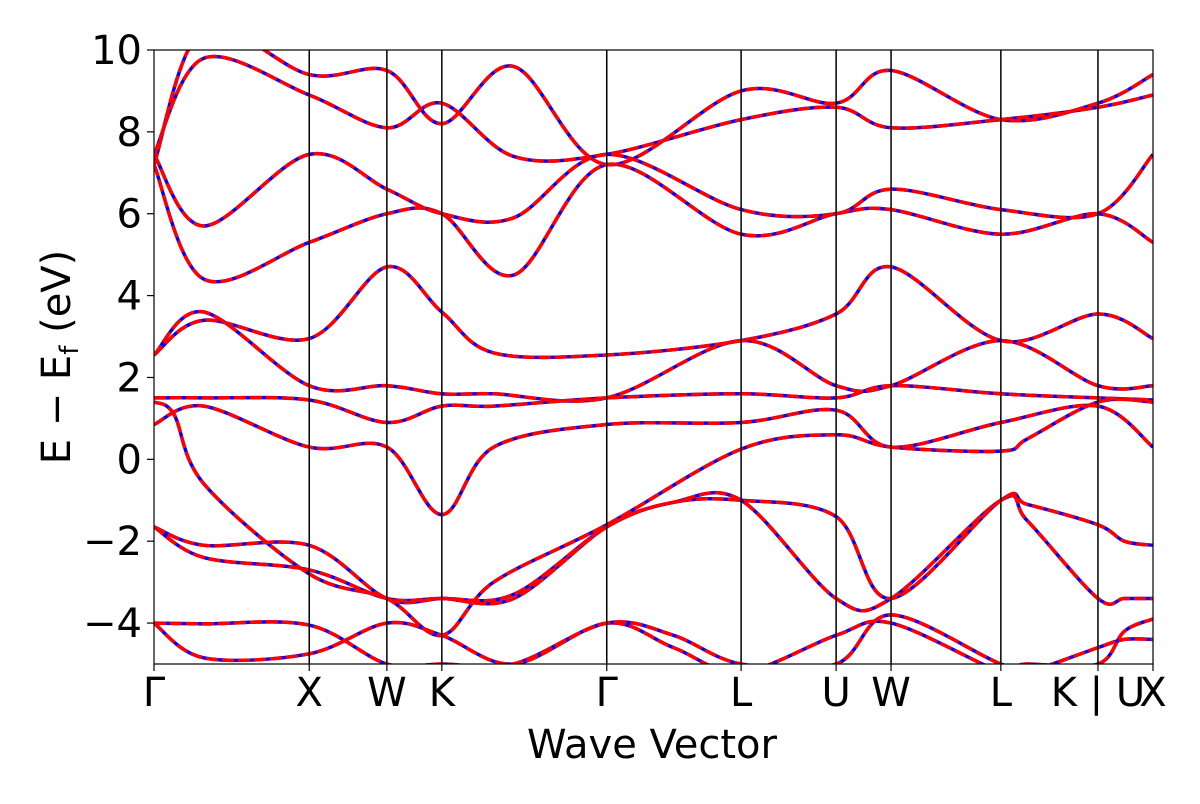 The height and width of the screenshot is (804, 1200). Describe the element at coordinates (652, 745) in the screenshot. I see `x-axis-label: Wave Vector` at that location.